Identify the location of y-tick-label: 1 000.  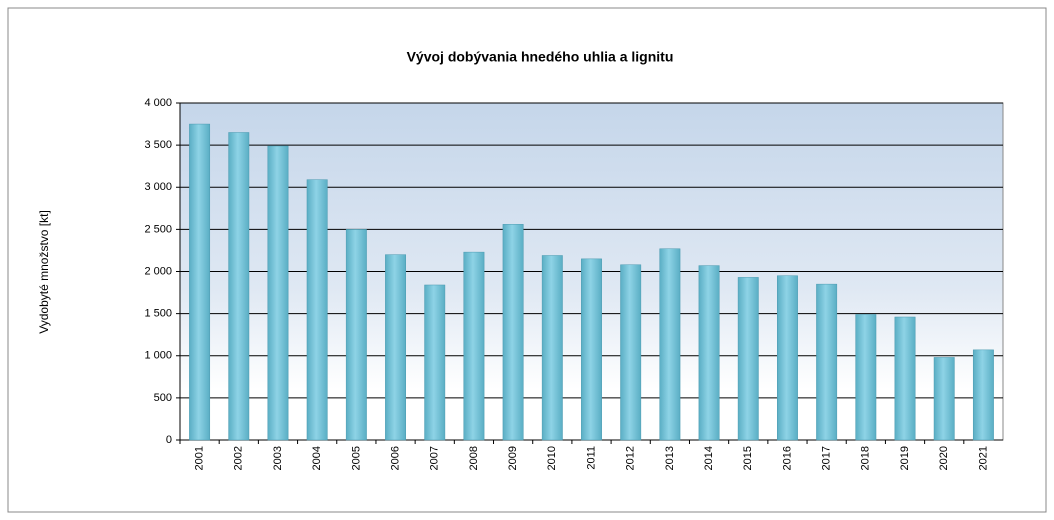
(158, 356).